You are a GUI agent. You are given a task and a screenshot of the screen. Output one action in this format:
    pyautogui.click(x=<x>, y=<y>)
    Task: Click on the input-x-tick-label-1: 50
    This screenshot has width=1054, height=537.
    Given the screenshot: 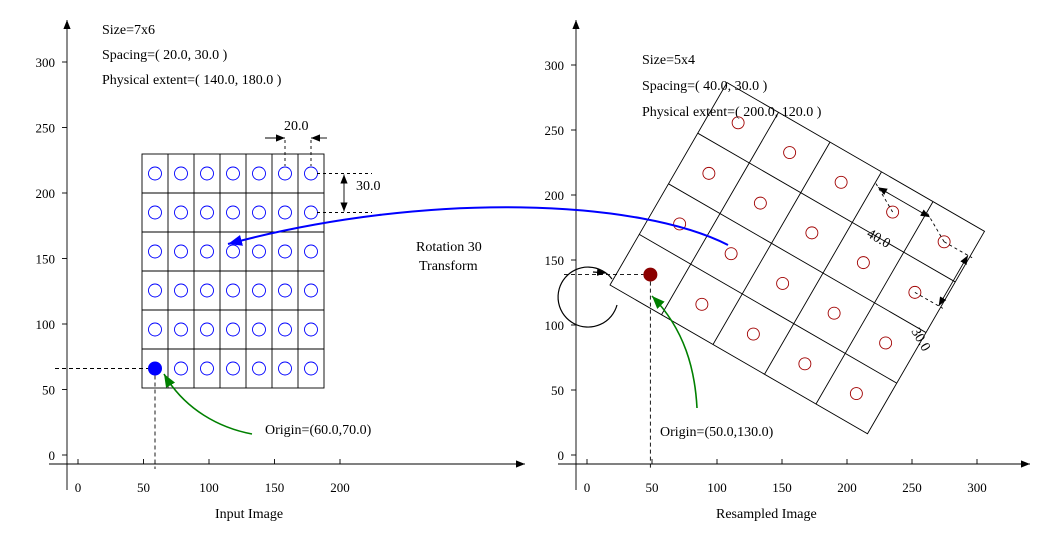 What is the action you would take?
    pyautogui.click(x=143, y=487)
    